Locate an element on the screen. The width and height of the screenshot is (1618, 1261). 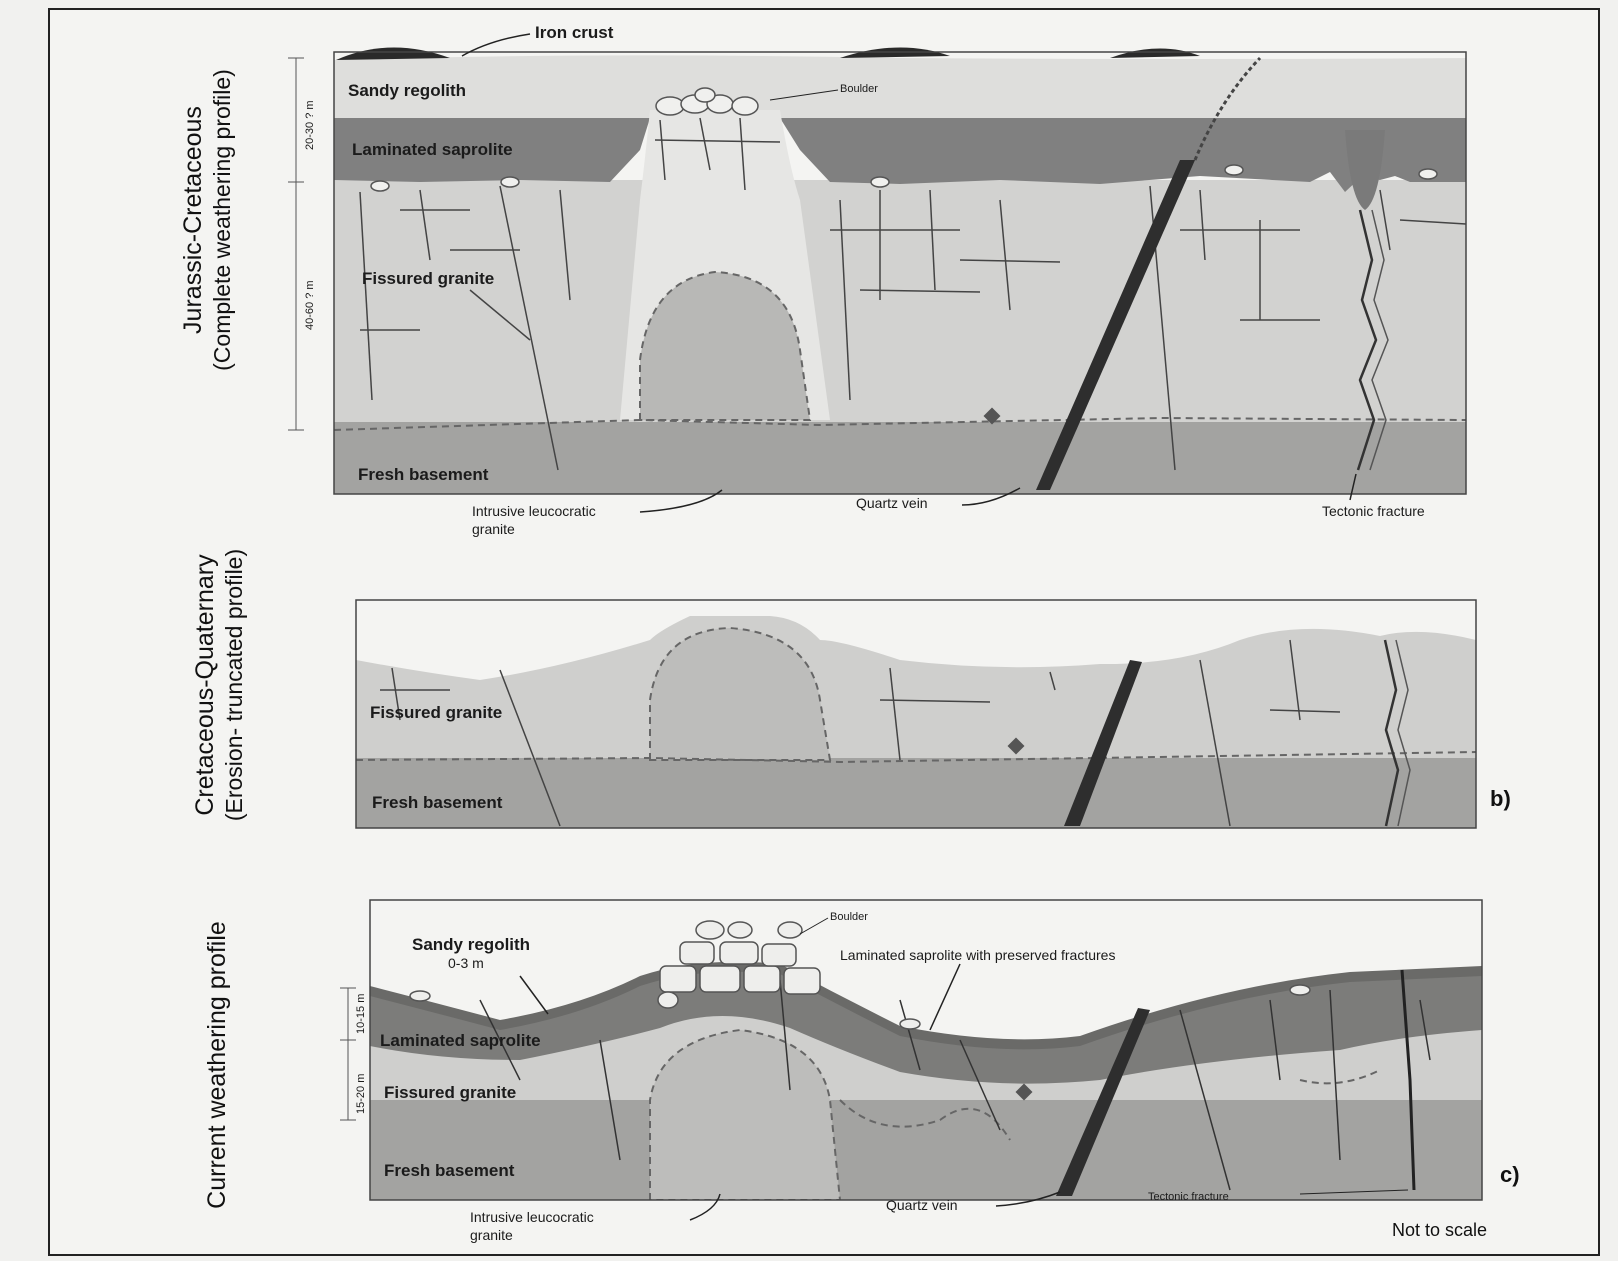
panel-a-vein-trace is located at coordinates (1227, 108).